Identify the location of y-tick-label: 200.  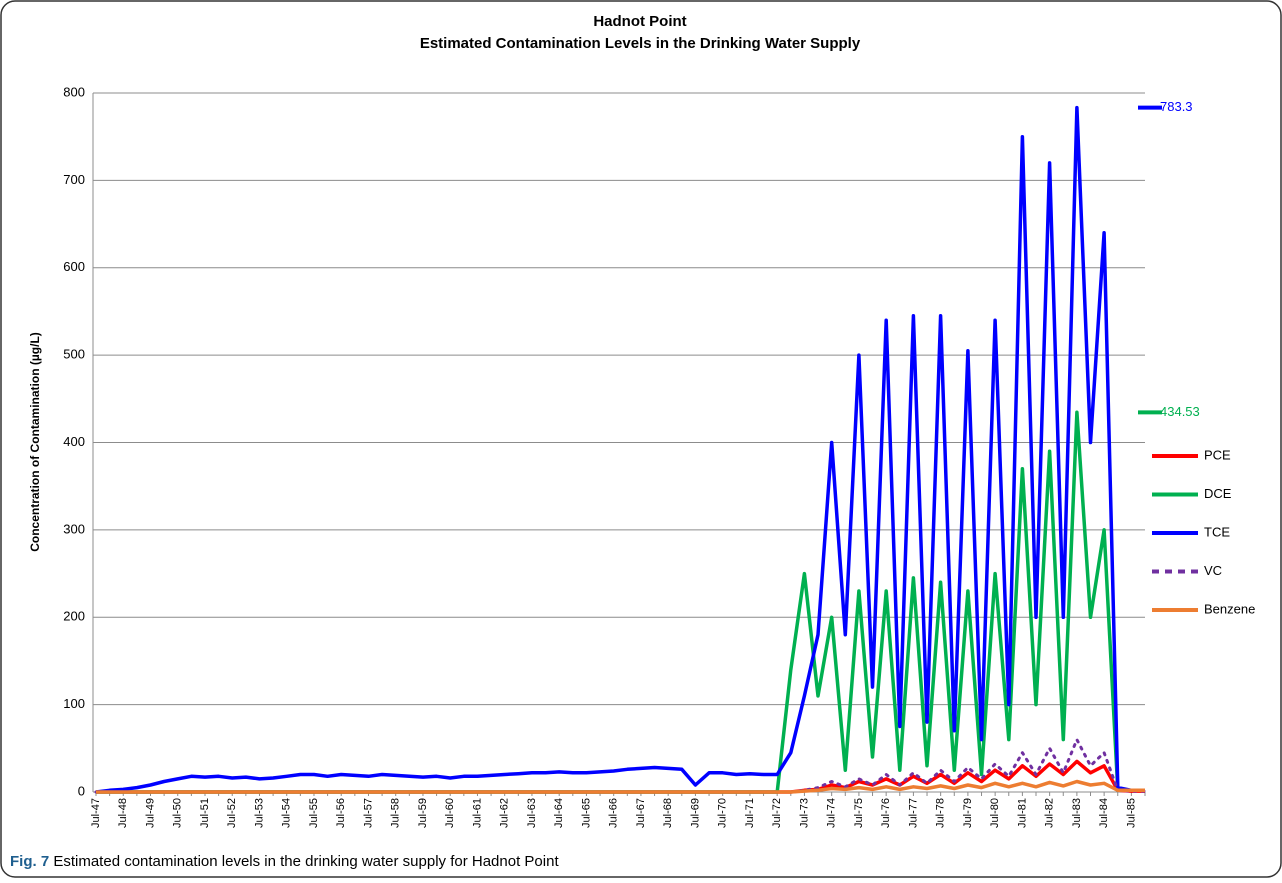
(74, 616).